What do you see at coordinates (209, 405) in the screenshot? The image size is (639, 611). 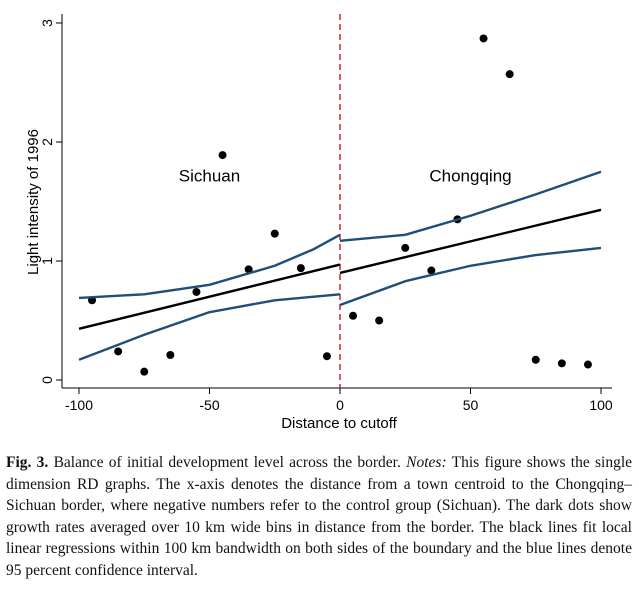 I see `x-tick-label: -50` at bounding box center [209, 405].